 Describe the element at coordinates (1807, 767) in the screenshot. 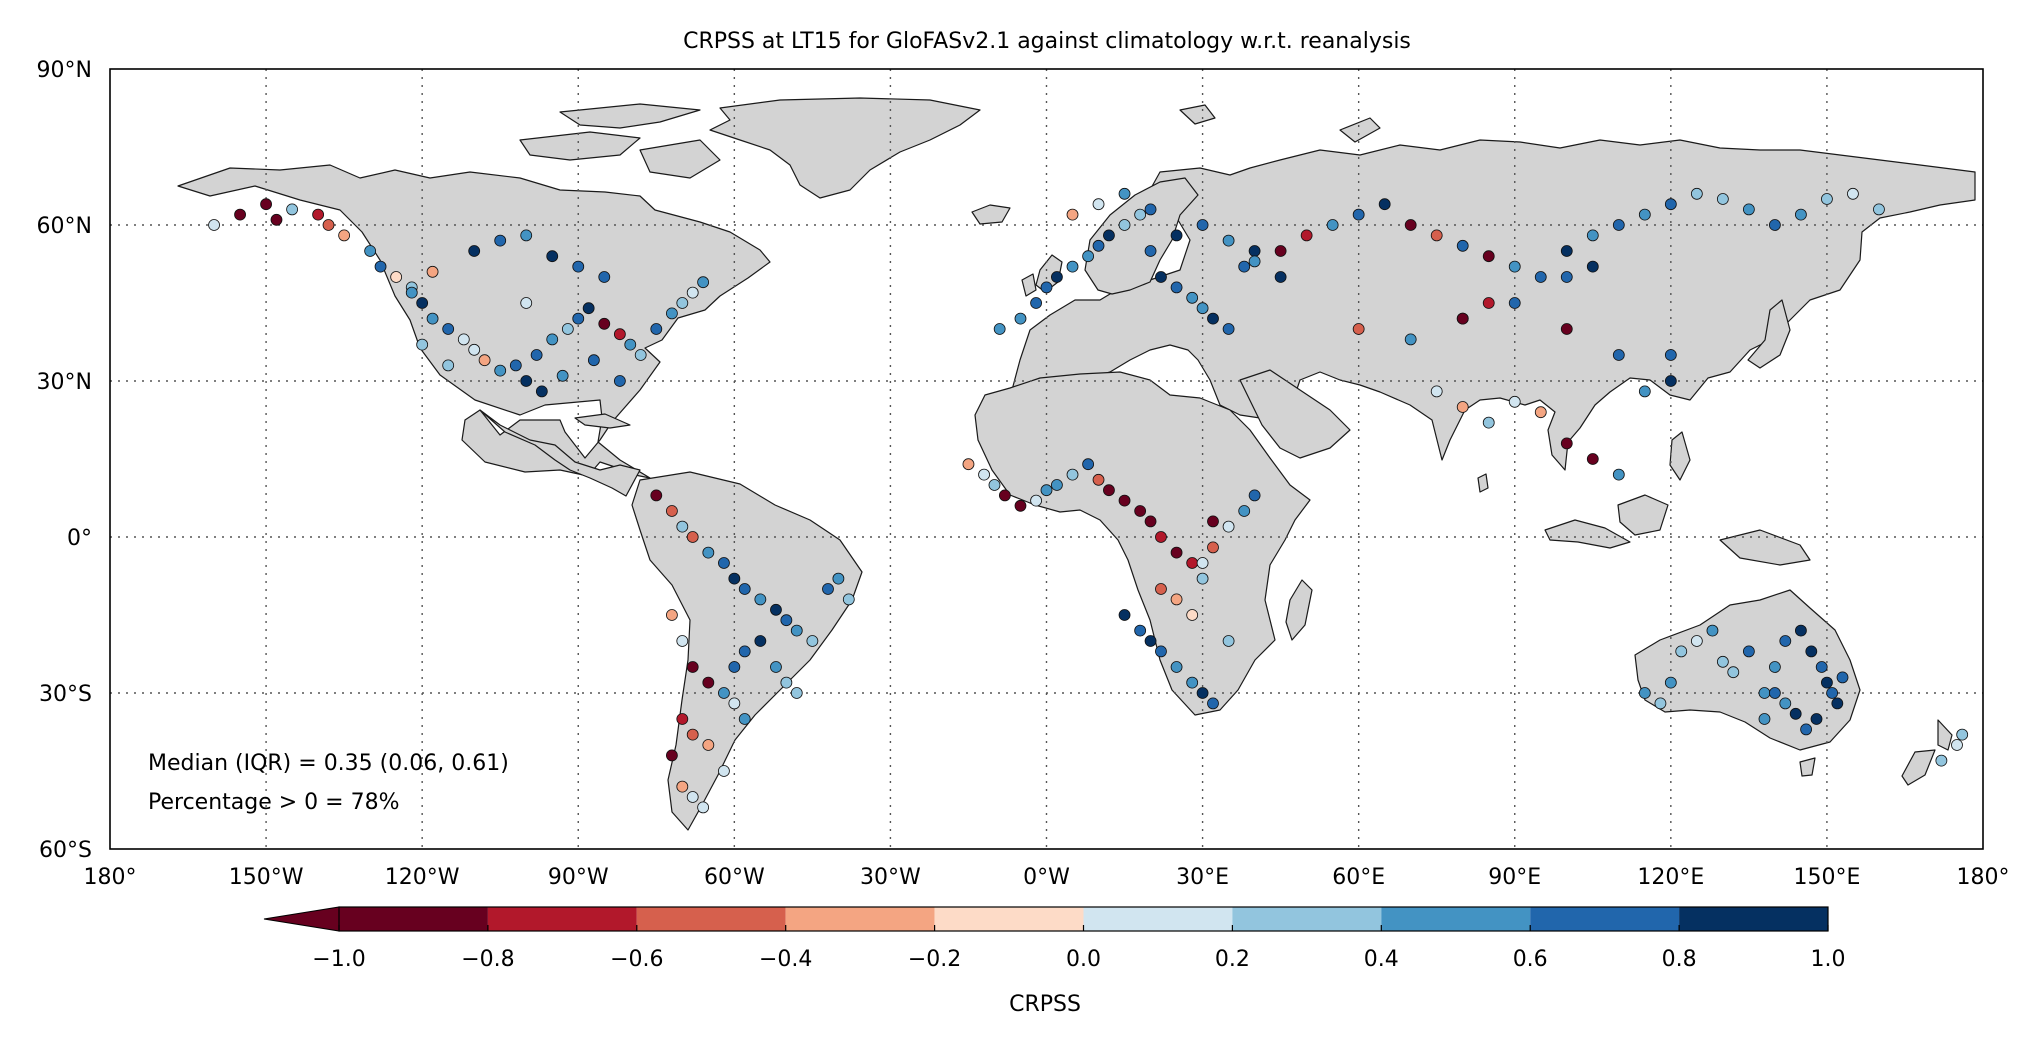

I see `land-tasmania` at that location.